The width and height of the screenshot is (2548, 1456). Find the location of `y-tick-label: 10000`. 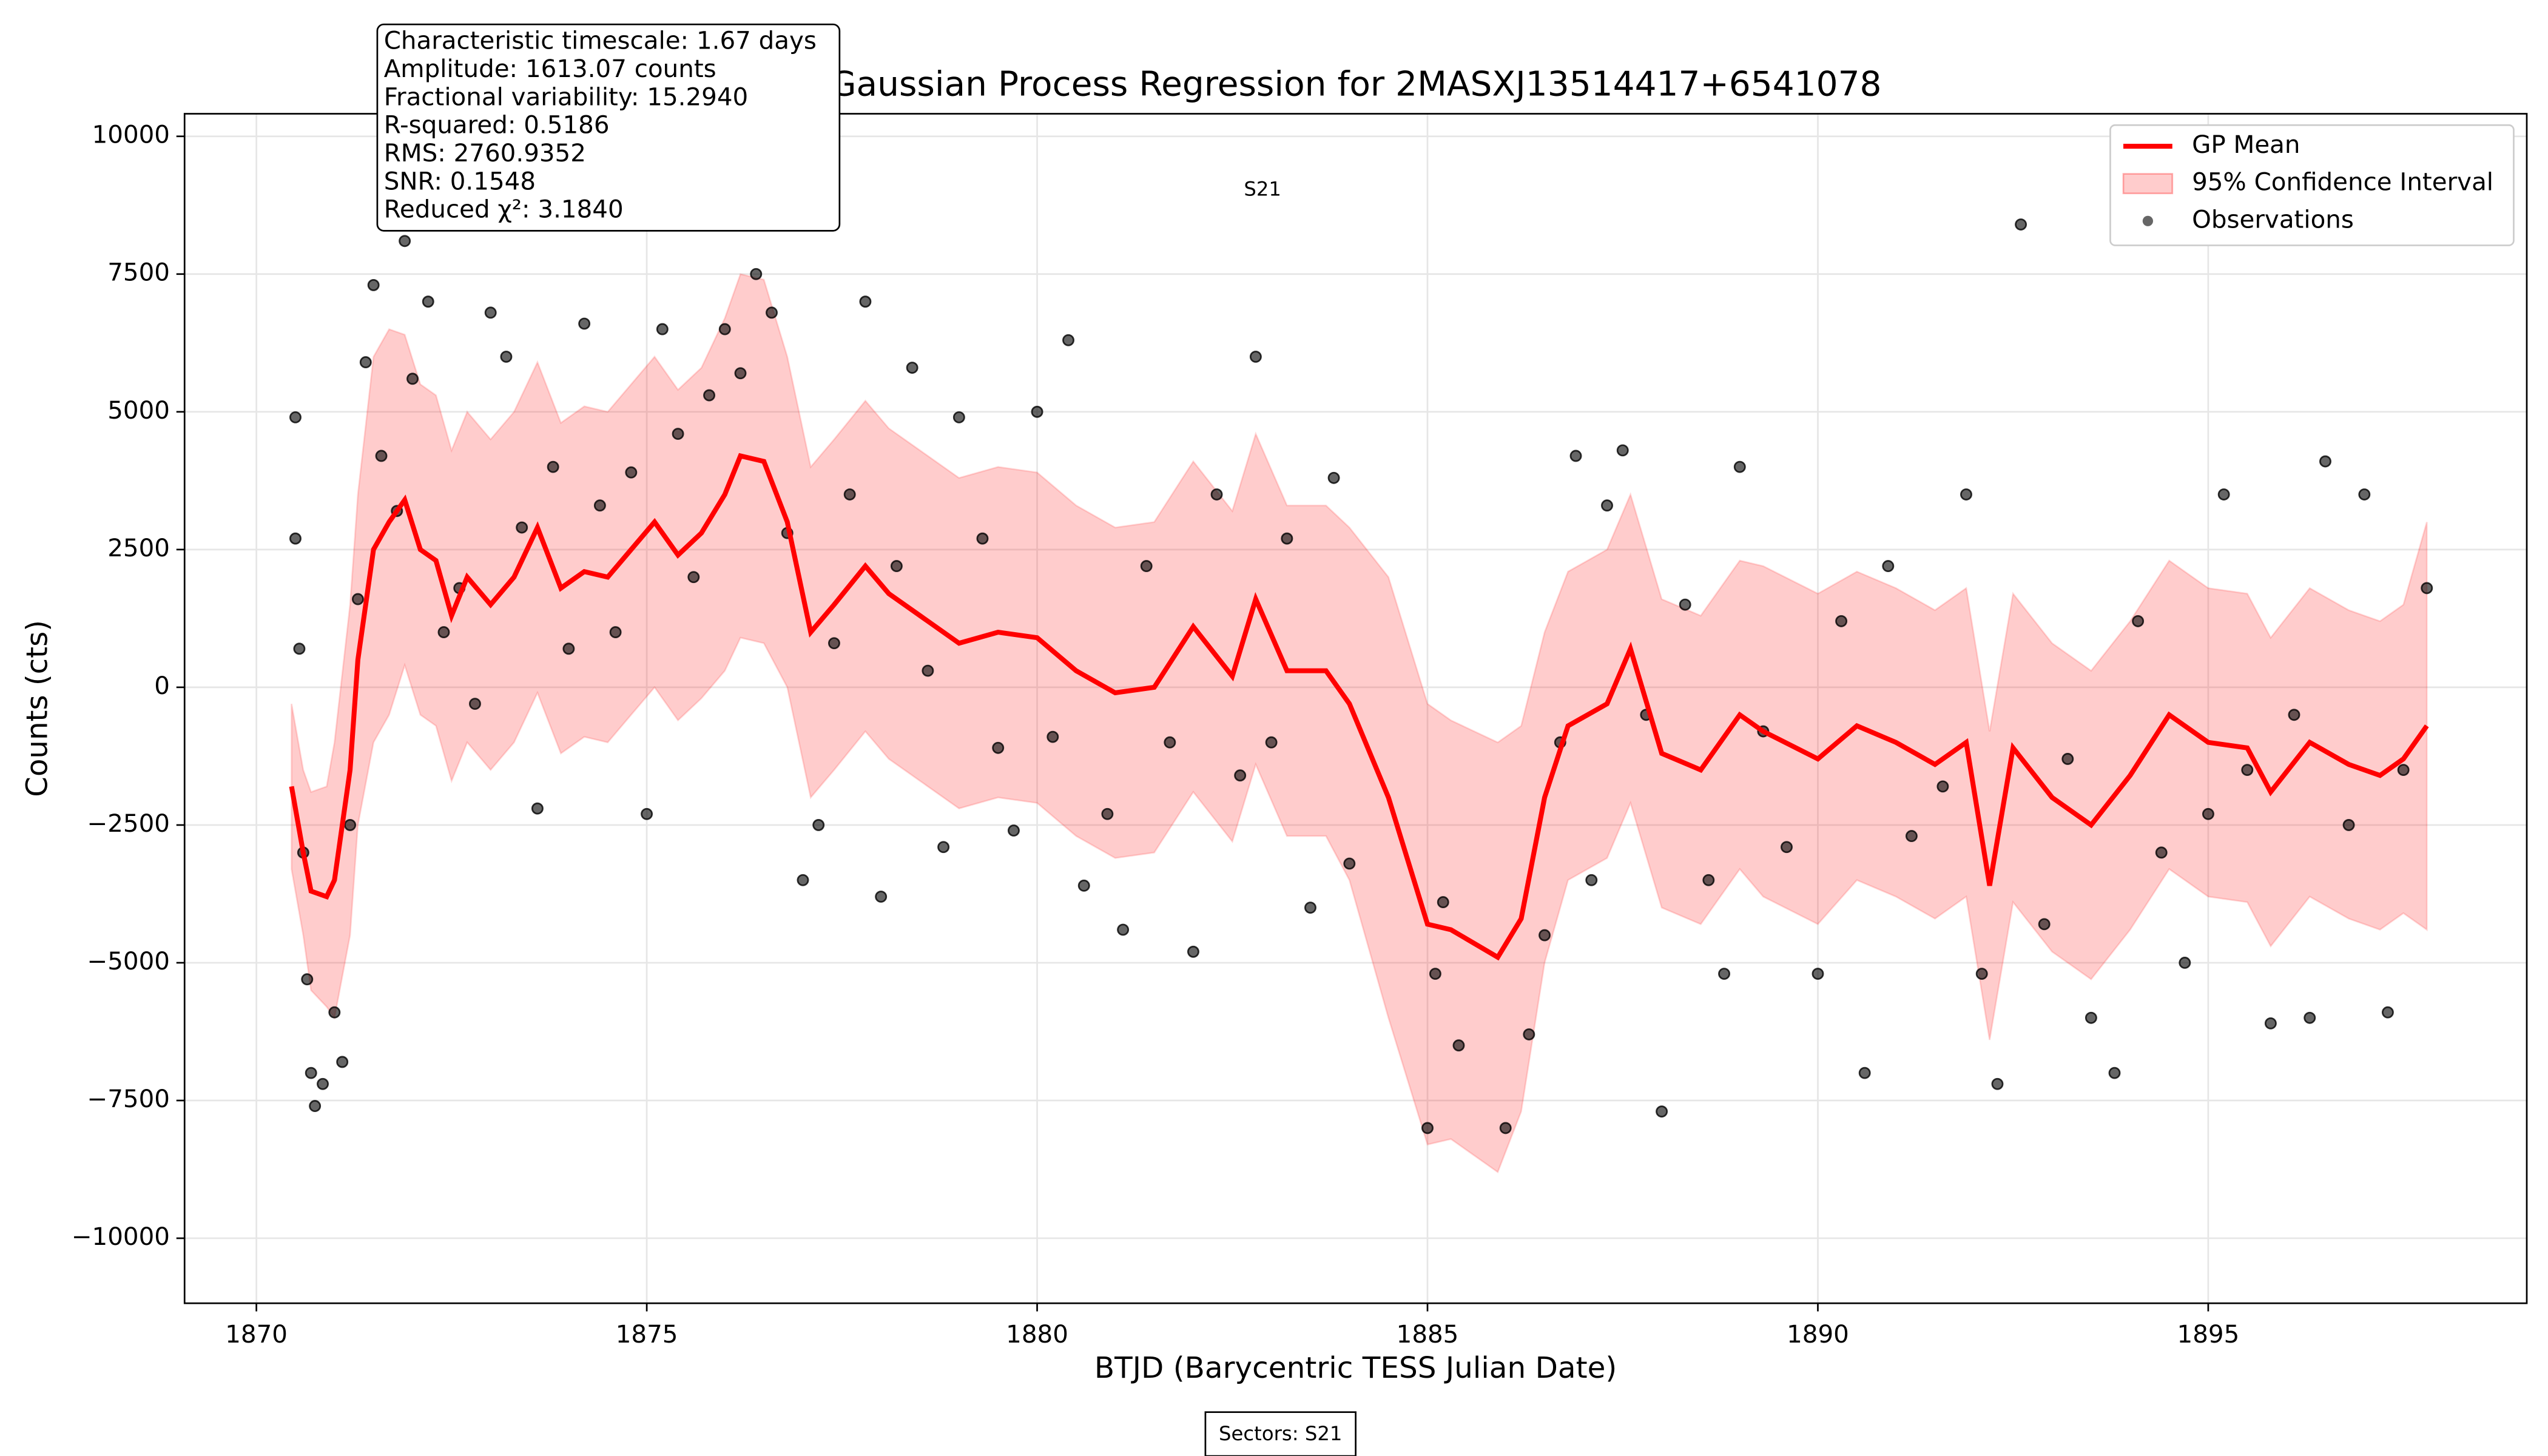

y-tick-label: 10000 is located at coordinates (131, 135).